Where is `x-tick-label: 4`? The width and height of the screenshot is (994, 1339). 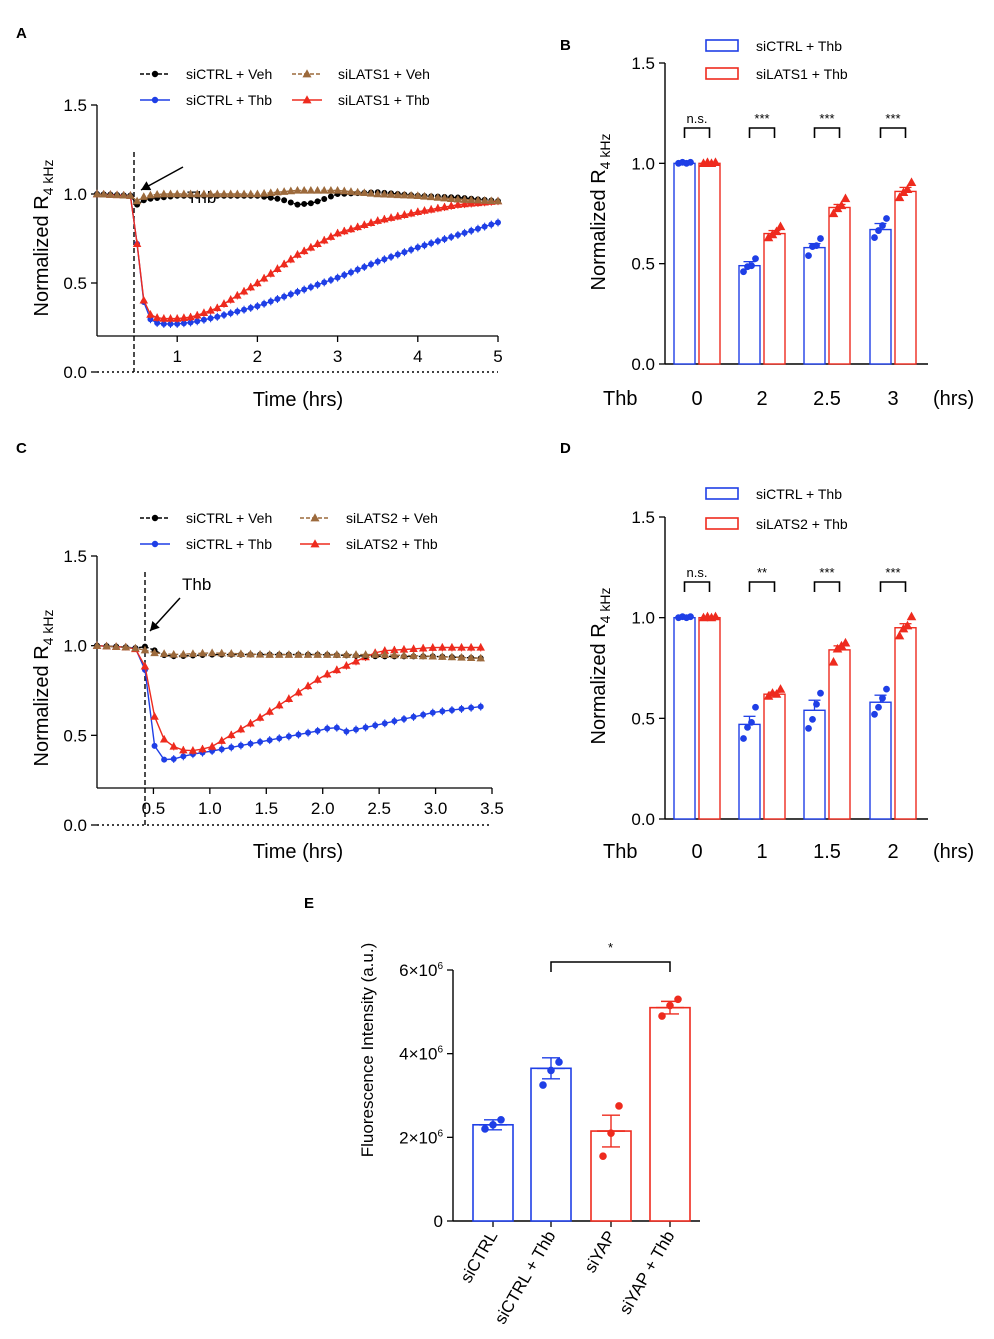 x-tick-label: 4 is located at coordinates (417, 356).